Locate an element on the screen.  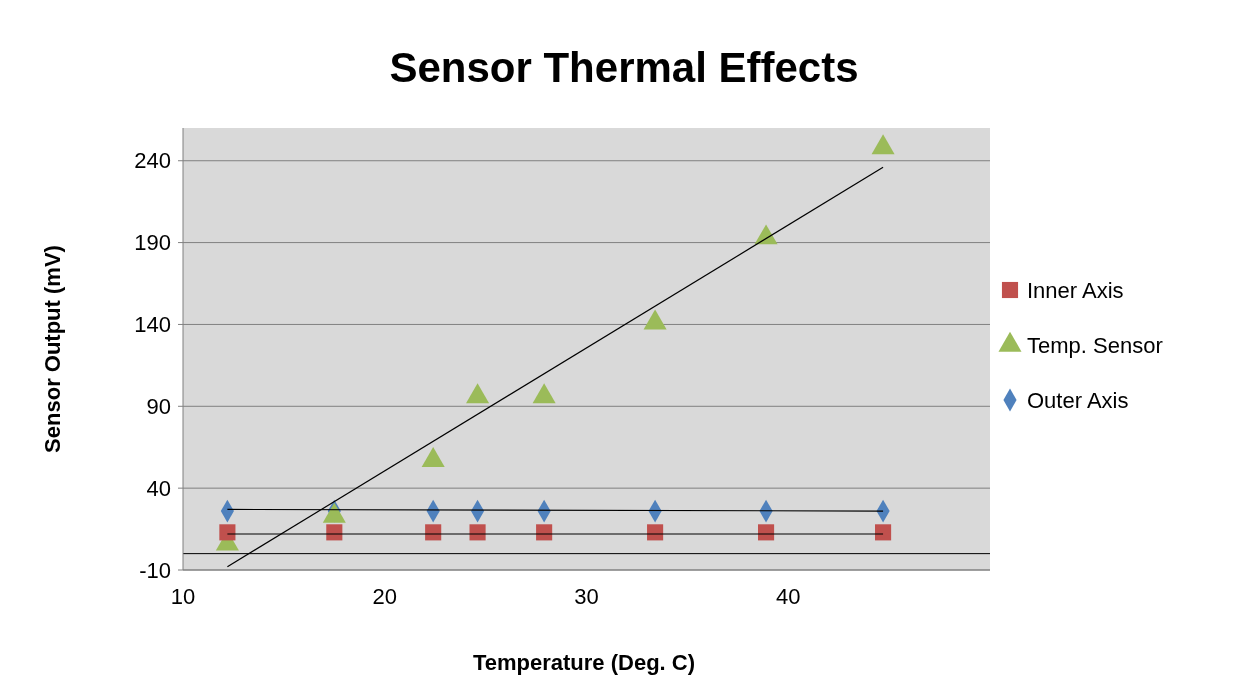
y-tick-label: 140 is located at coordinates (152, 325).